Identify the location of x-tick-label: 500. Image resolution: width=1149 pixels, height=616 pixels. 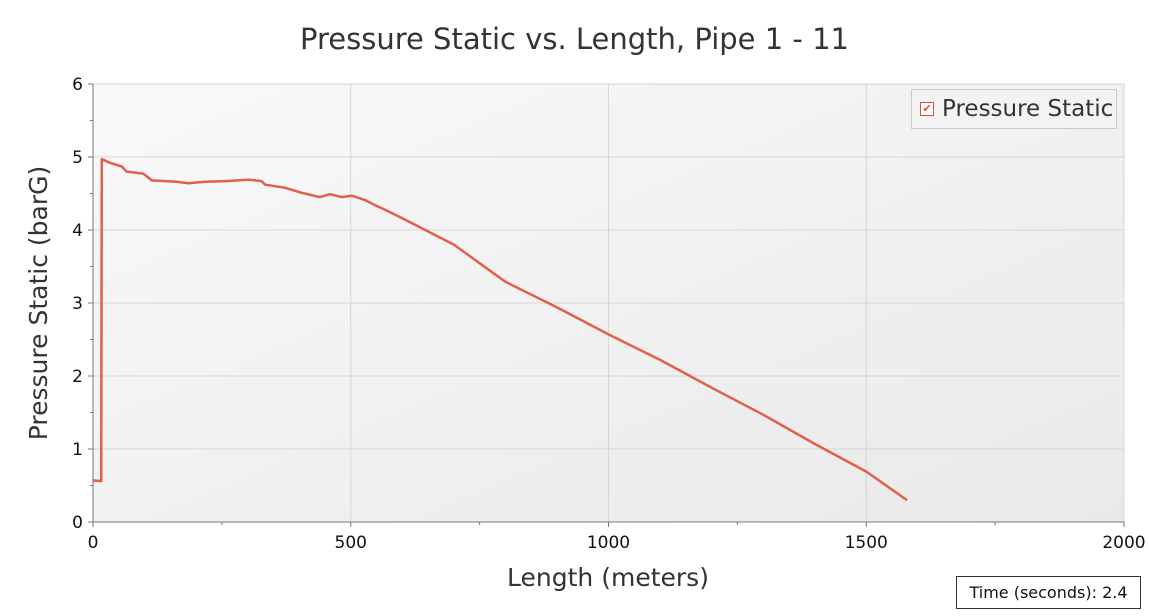
(351, 543).